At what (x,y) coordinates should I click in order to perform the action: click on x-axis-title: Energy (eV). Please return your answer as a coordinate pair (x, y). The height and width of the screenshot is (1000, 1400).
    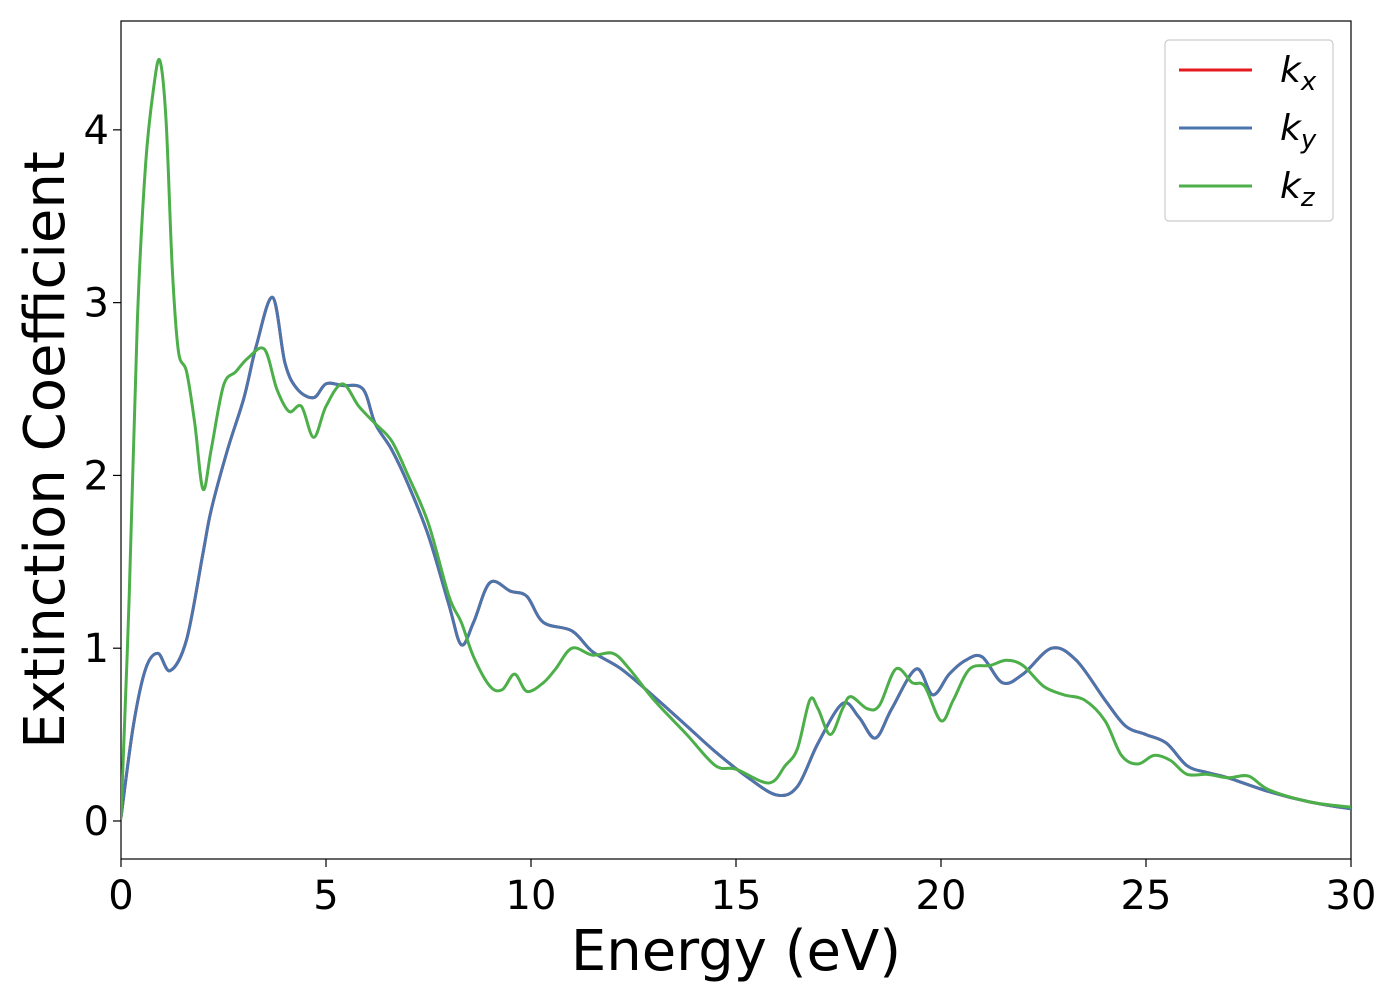
    Looking at the image, I should click on (736, 951).